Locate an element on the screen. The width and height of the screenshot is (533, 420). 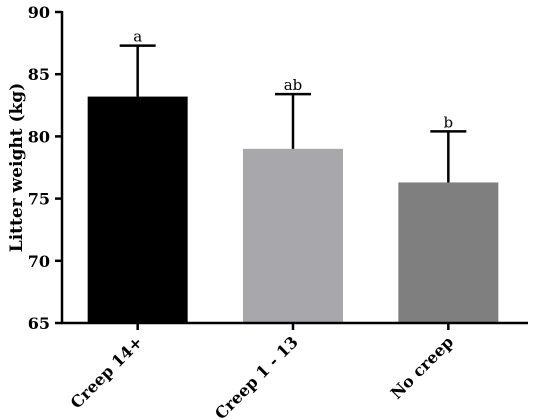
y-tick-label: 75 is located at coordinates (39, 199).